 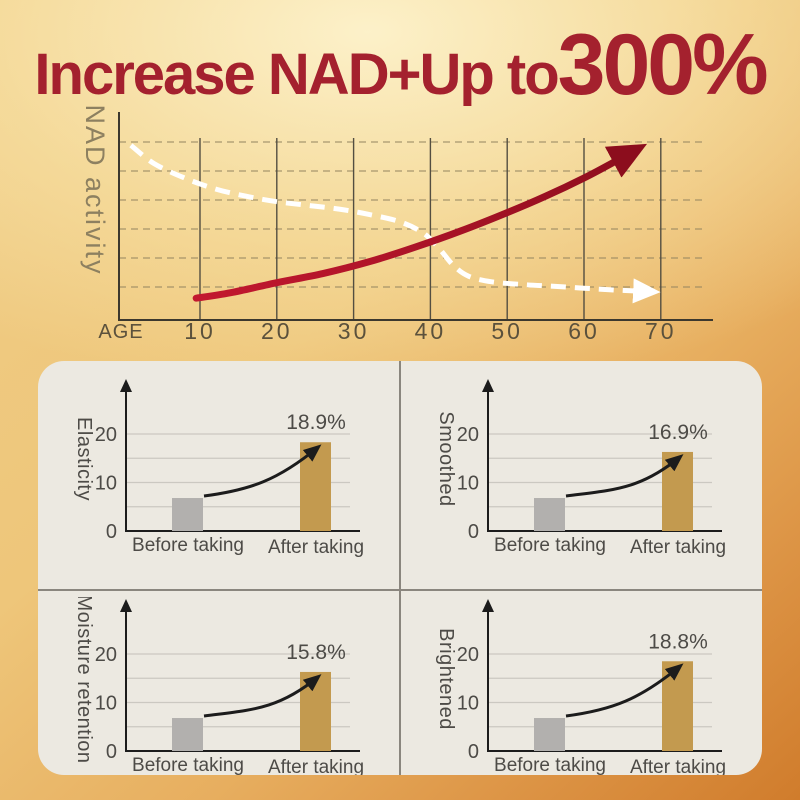 What do you see at coordinates (661, 331) in the screenshot?
I see `age-tick-label: 70` at bounding box center [661, 331].